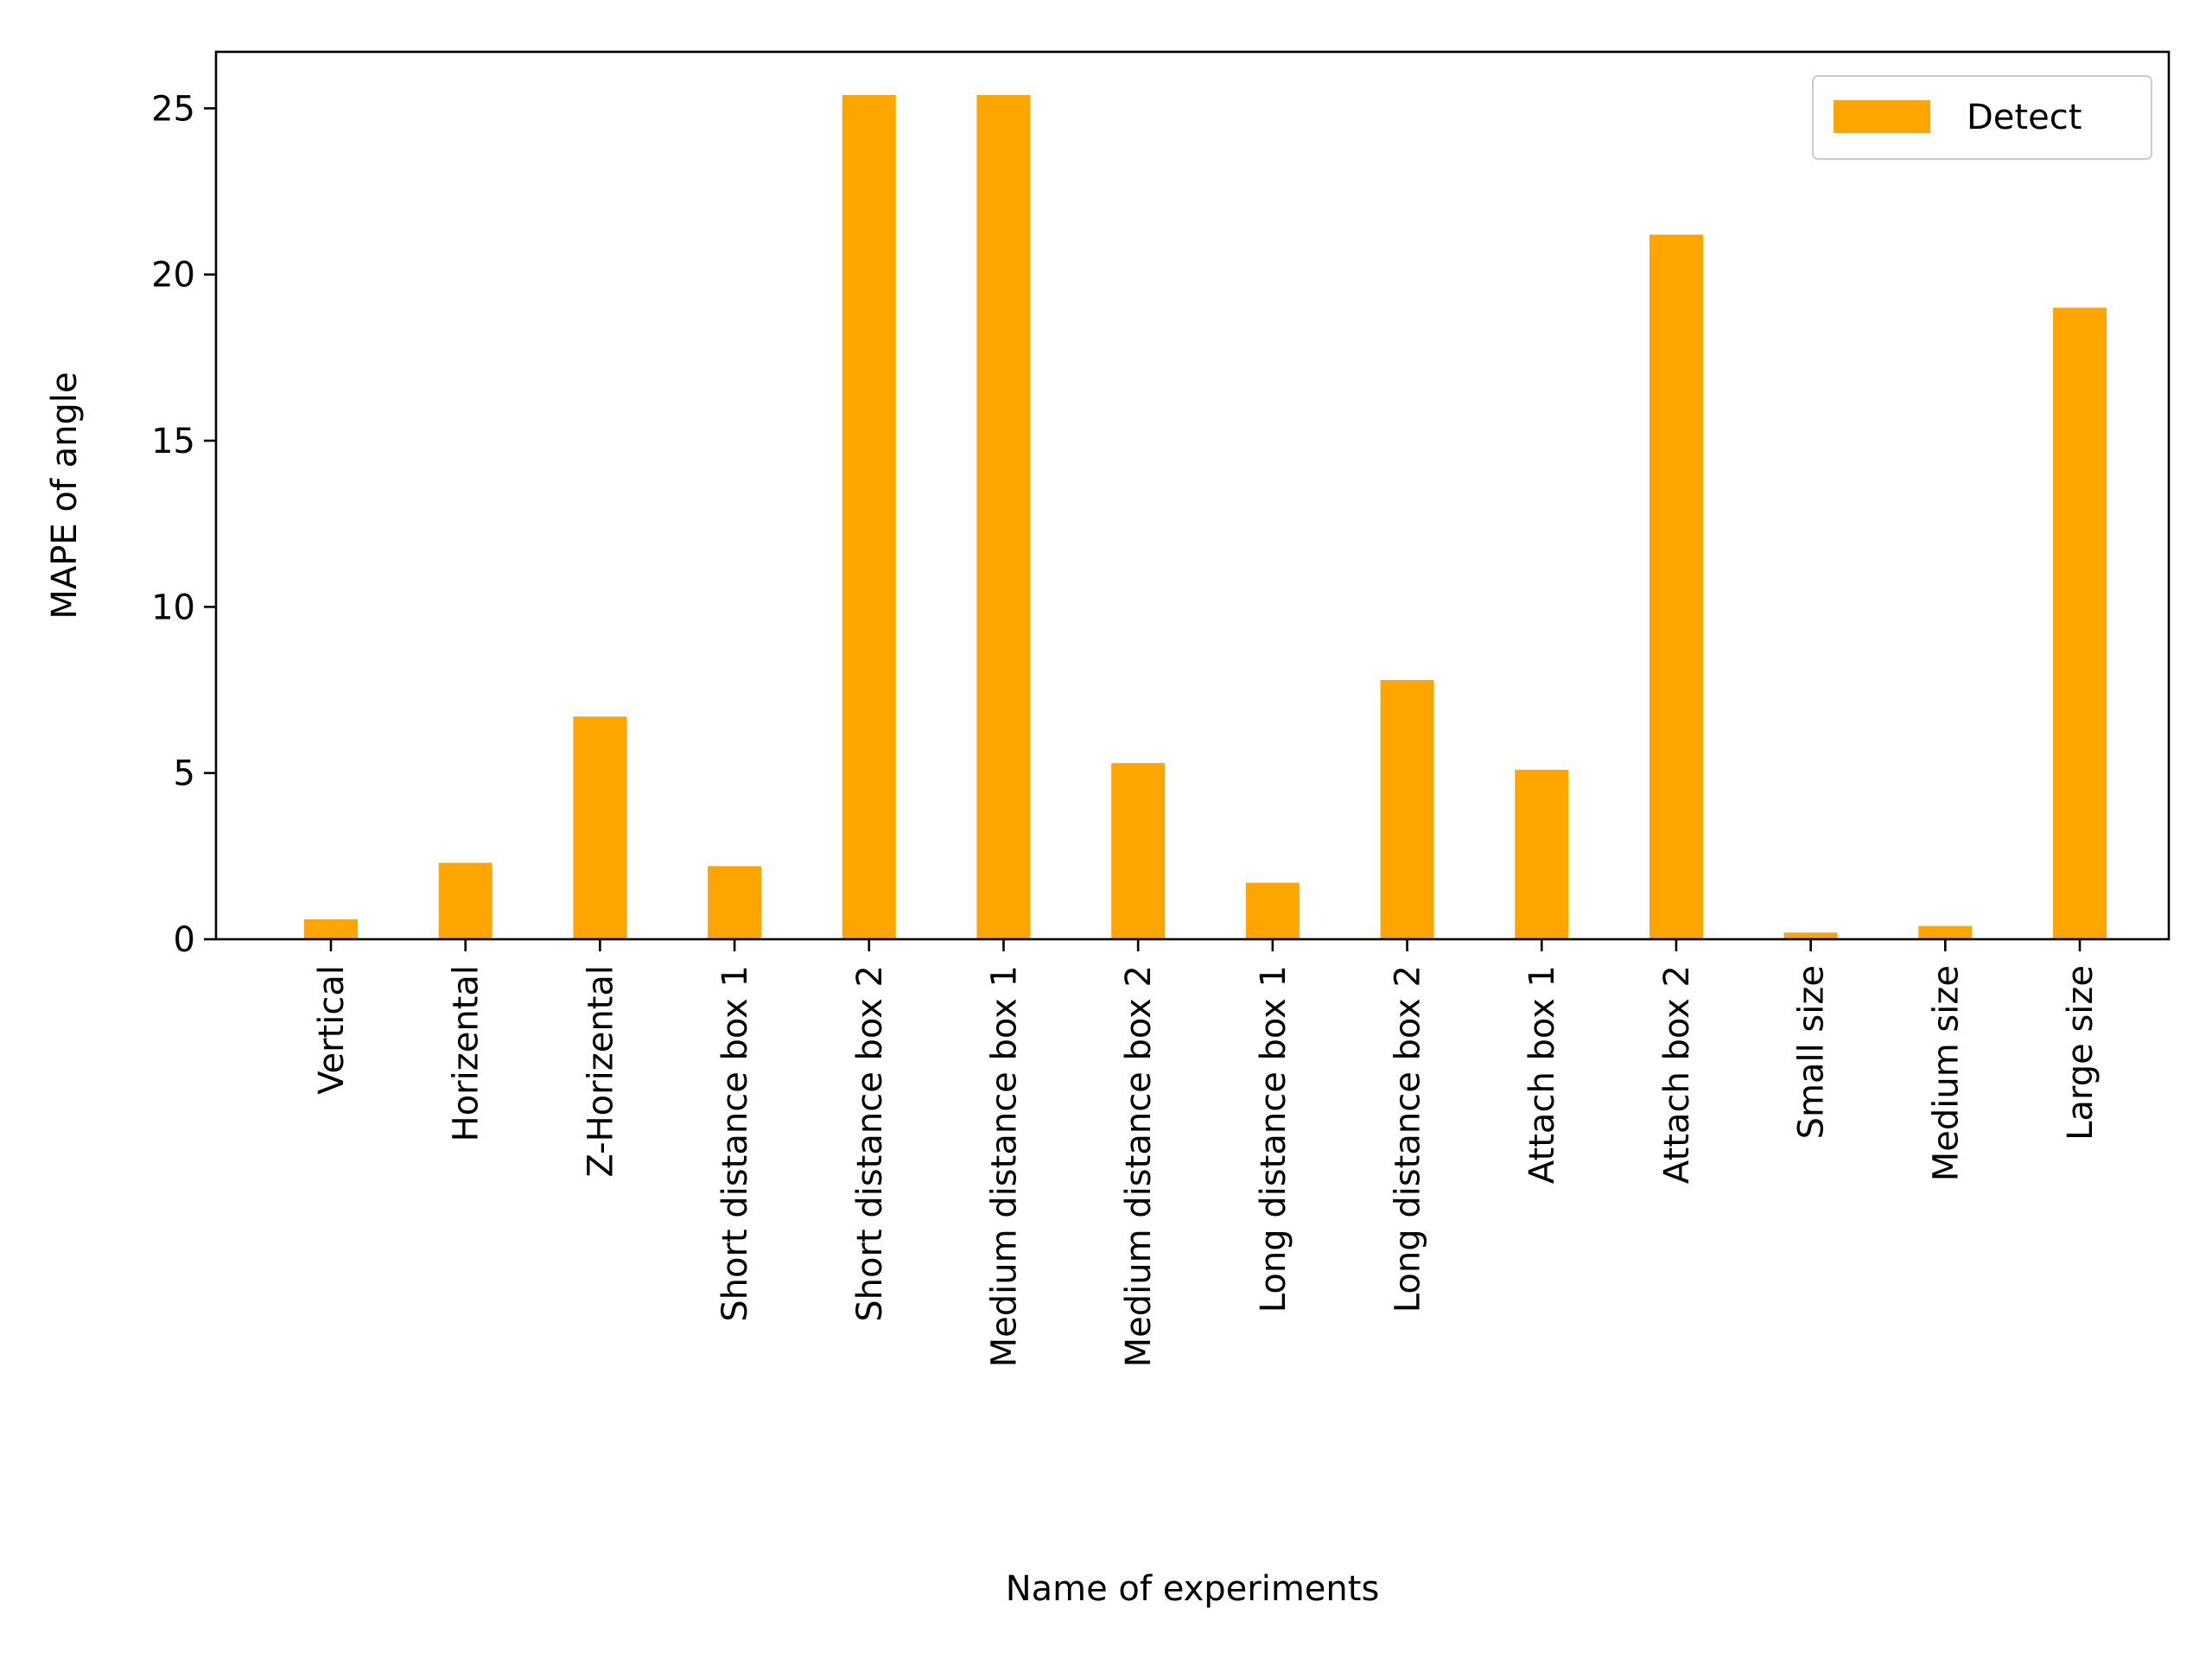 This screenshot has width=2212, height=1659. What do you see at coordinates (1677, 1074) in the screenshot?
I see `x-tick-label: Attach box 2` at bounding box center [1677, 1074].